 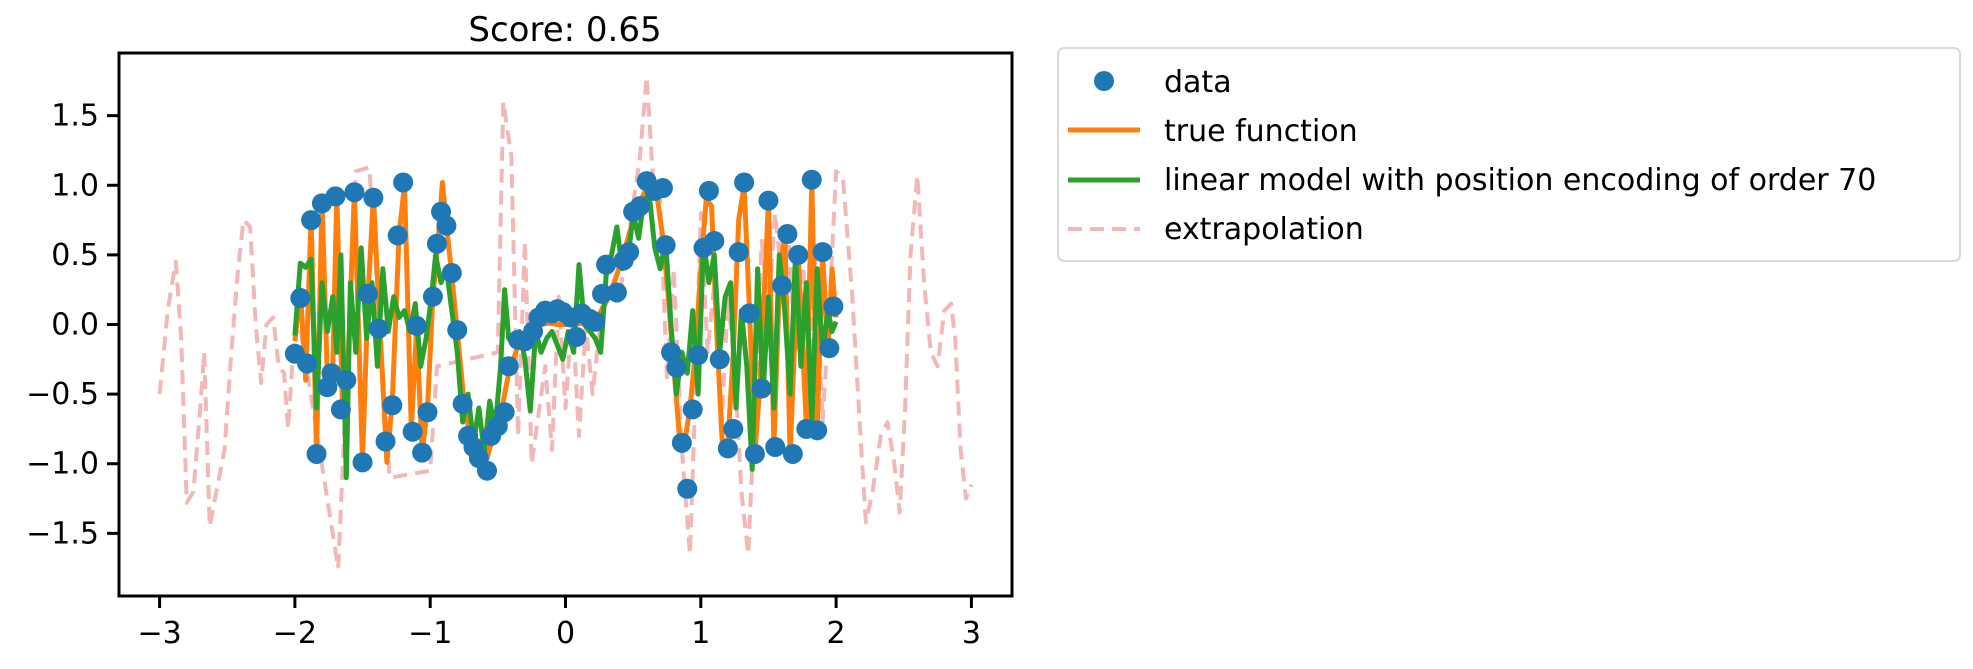 I want to click on legend-label-extrapolation: extrapolation, so click(x=1264, y=229).